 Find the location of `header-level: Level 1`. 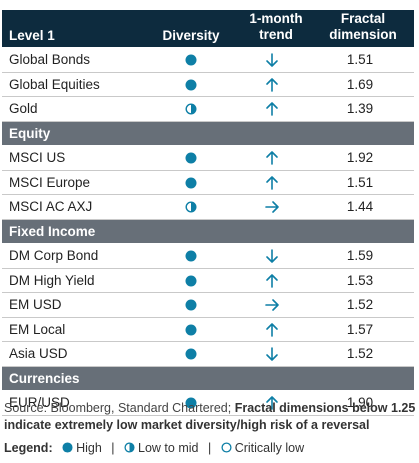

header-level: Level 1 is located at coordinates (32, 35).